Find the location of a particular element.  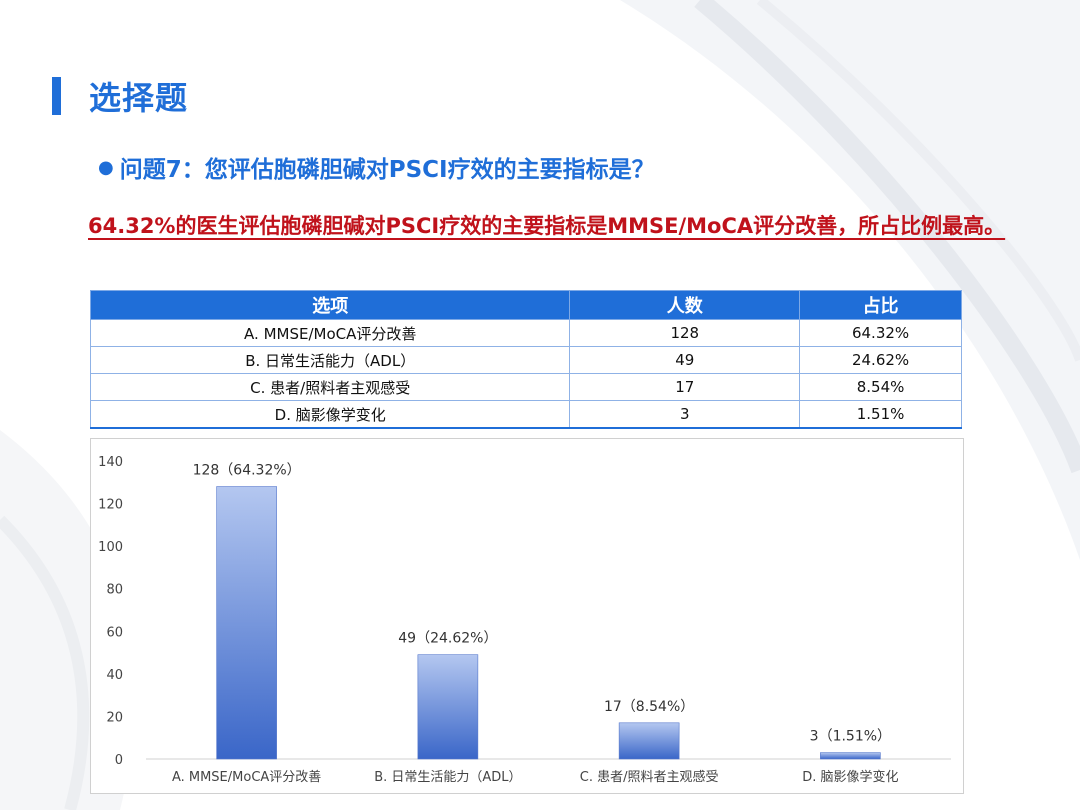

table-row: B. 日常生活能力（ADL） 49 24.62% is located at coordinates (525, 360).